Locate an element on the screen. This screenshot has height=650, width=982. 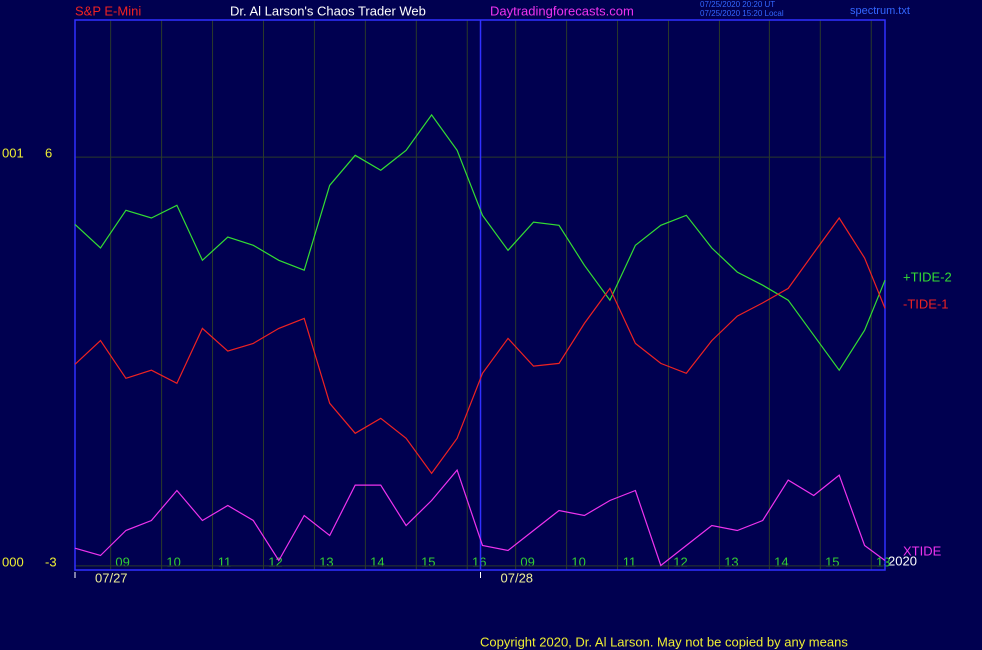
legend-entry: -TIDE-1 is located at coordinates (926, 303).